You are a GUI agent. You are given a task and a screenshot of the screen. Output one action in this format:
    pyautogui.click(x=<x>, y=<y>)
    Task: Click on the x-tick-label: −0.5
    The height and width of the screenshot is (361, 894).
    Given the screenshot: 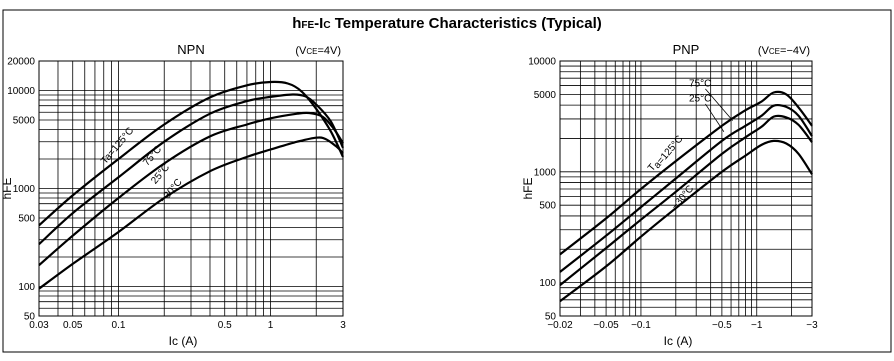 What is the action you would take?
    pyautogui.click(x=722, y=325)
    